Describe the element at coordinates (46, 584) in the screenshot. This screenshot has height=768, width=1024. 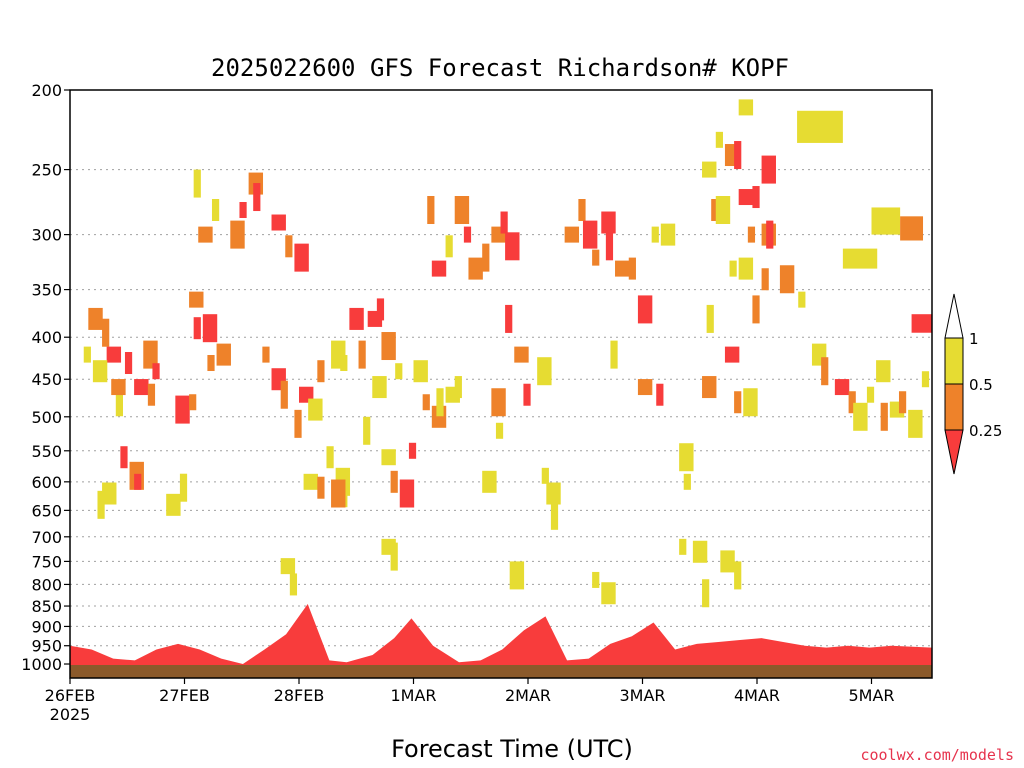
I see `y-tick-label-800: 800` at that location.